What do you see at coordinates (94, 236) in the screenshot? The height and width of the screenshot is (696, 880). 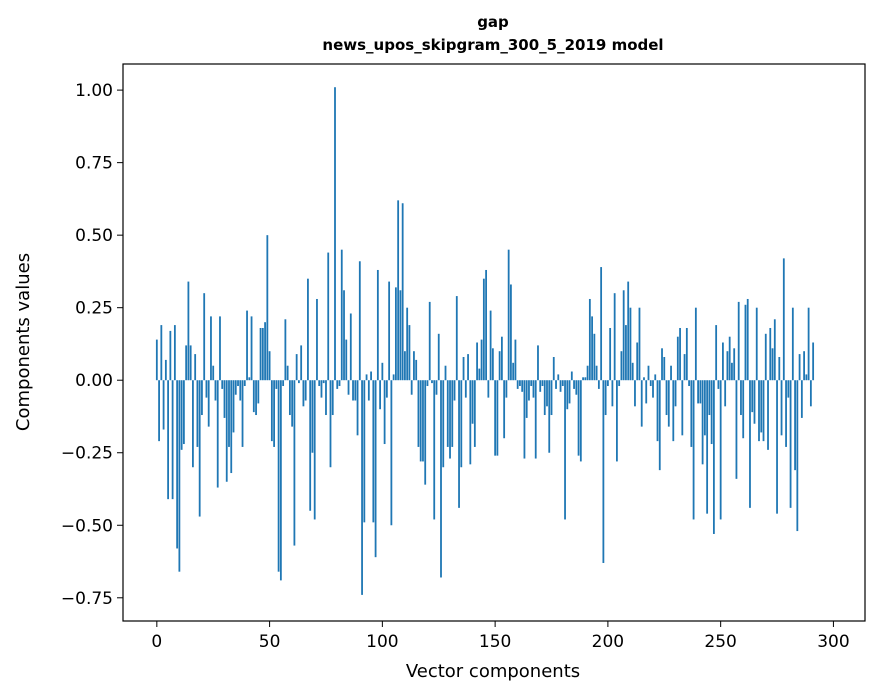 I see `y-tick-label: 0.50` at bounding box center [94, 236].